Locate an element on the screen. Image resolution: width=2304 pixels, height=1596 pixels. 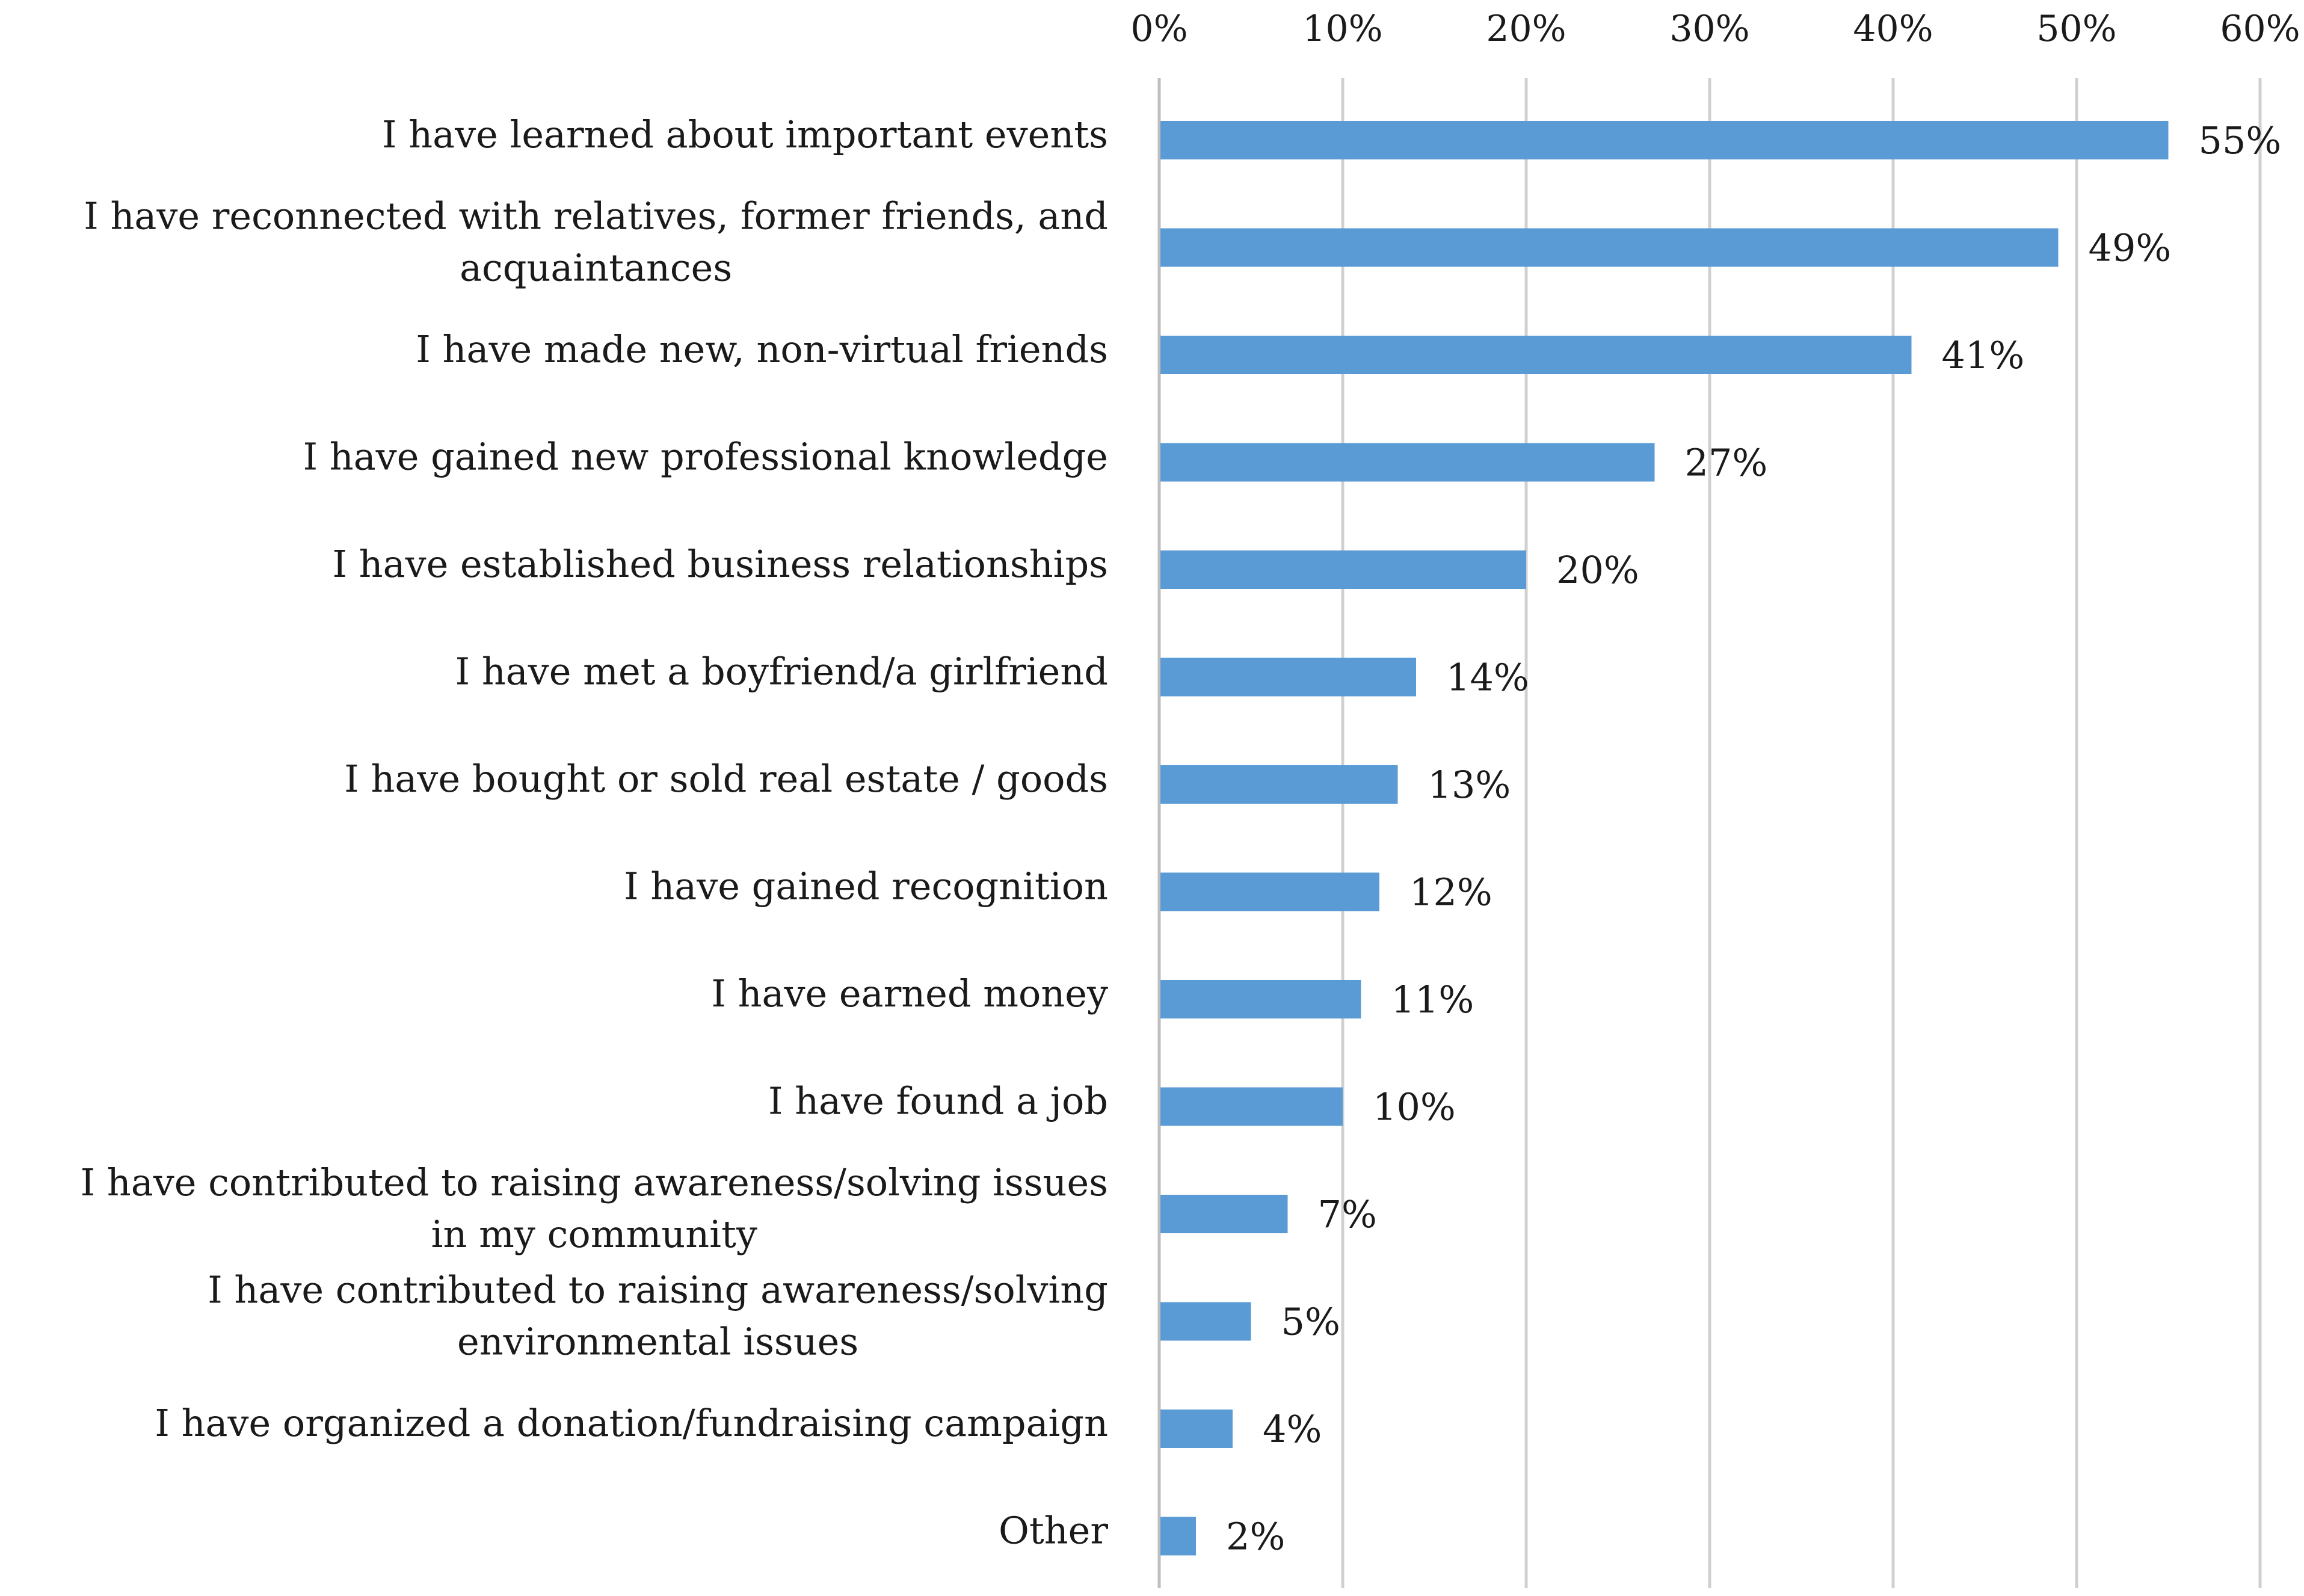
data-label-12: 4% is located at coordinates (1292, 1429).